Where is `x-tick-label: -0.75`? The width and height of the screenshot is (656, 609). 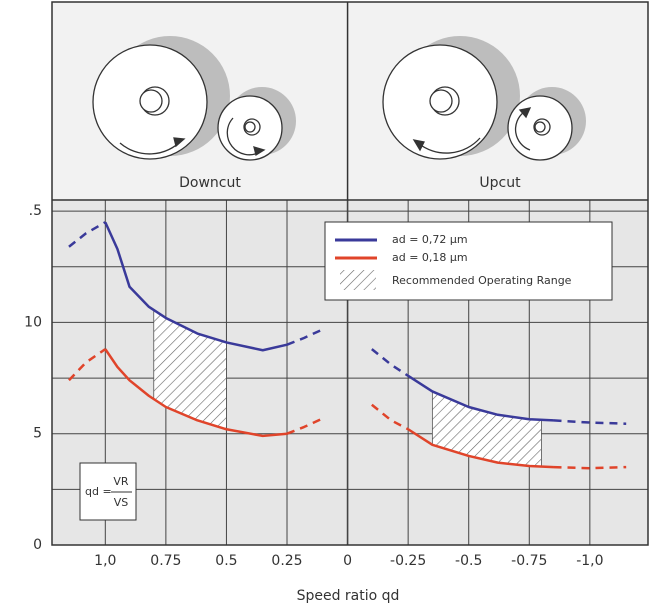 x-tick-label: -0.75 is located at coordinates (529, 561).